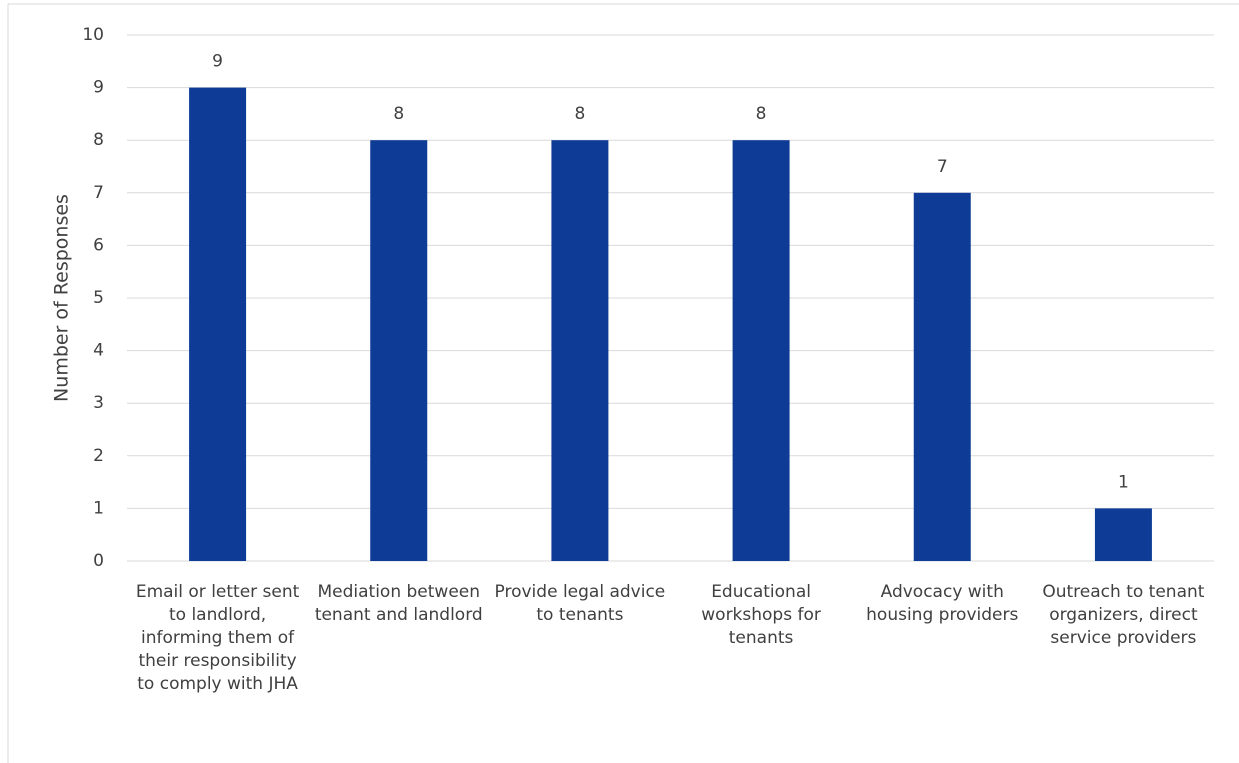 The image size is (1239, 763). What do you see at coordinates (1123, 482) in the screenshot?
I see `data-label: 1` at bounding box center [1123, 482].